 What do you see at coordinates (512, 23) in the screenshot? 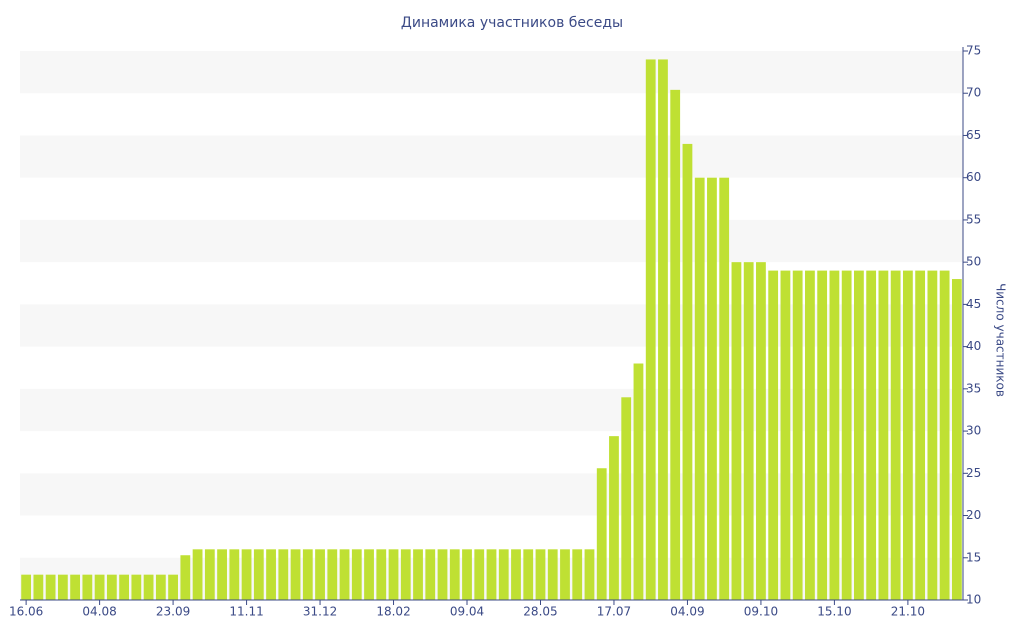
I see `chart-title: Динамика участников беседы` at bounding box center [512, 23].